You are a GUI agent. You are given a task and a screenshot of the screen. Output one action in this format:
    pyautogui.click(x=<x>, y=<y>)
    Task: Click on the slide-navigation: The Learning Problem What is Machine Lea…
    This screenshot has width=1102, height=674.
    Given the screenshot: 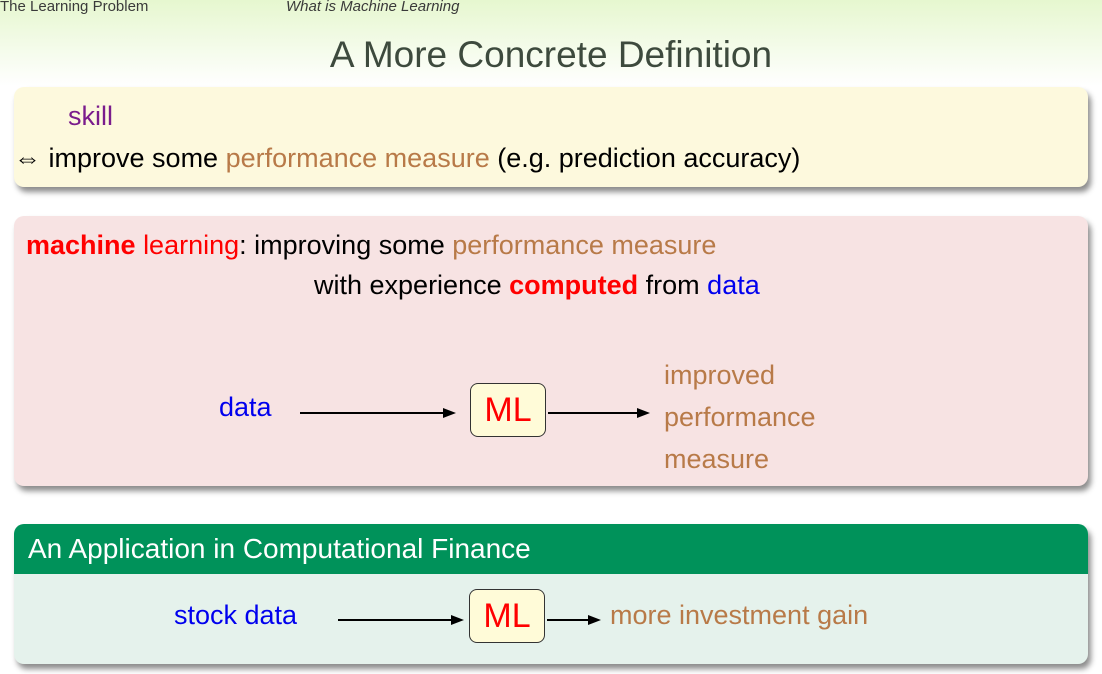 What is the action you would take?
    pyautogui.click(x=551, y=9)
    